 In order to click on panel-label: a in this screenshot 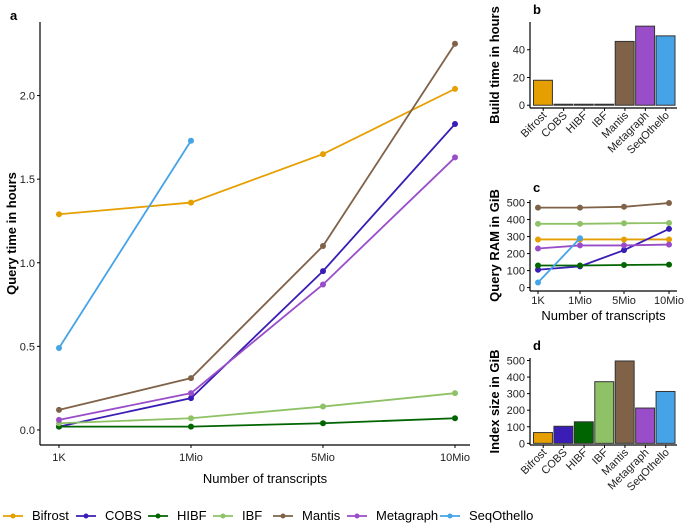, I will do `click(14, 15)`.